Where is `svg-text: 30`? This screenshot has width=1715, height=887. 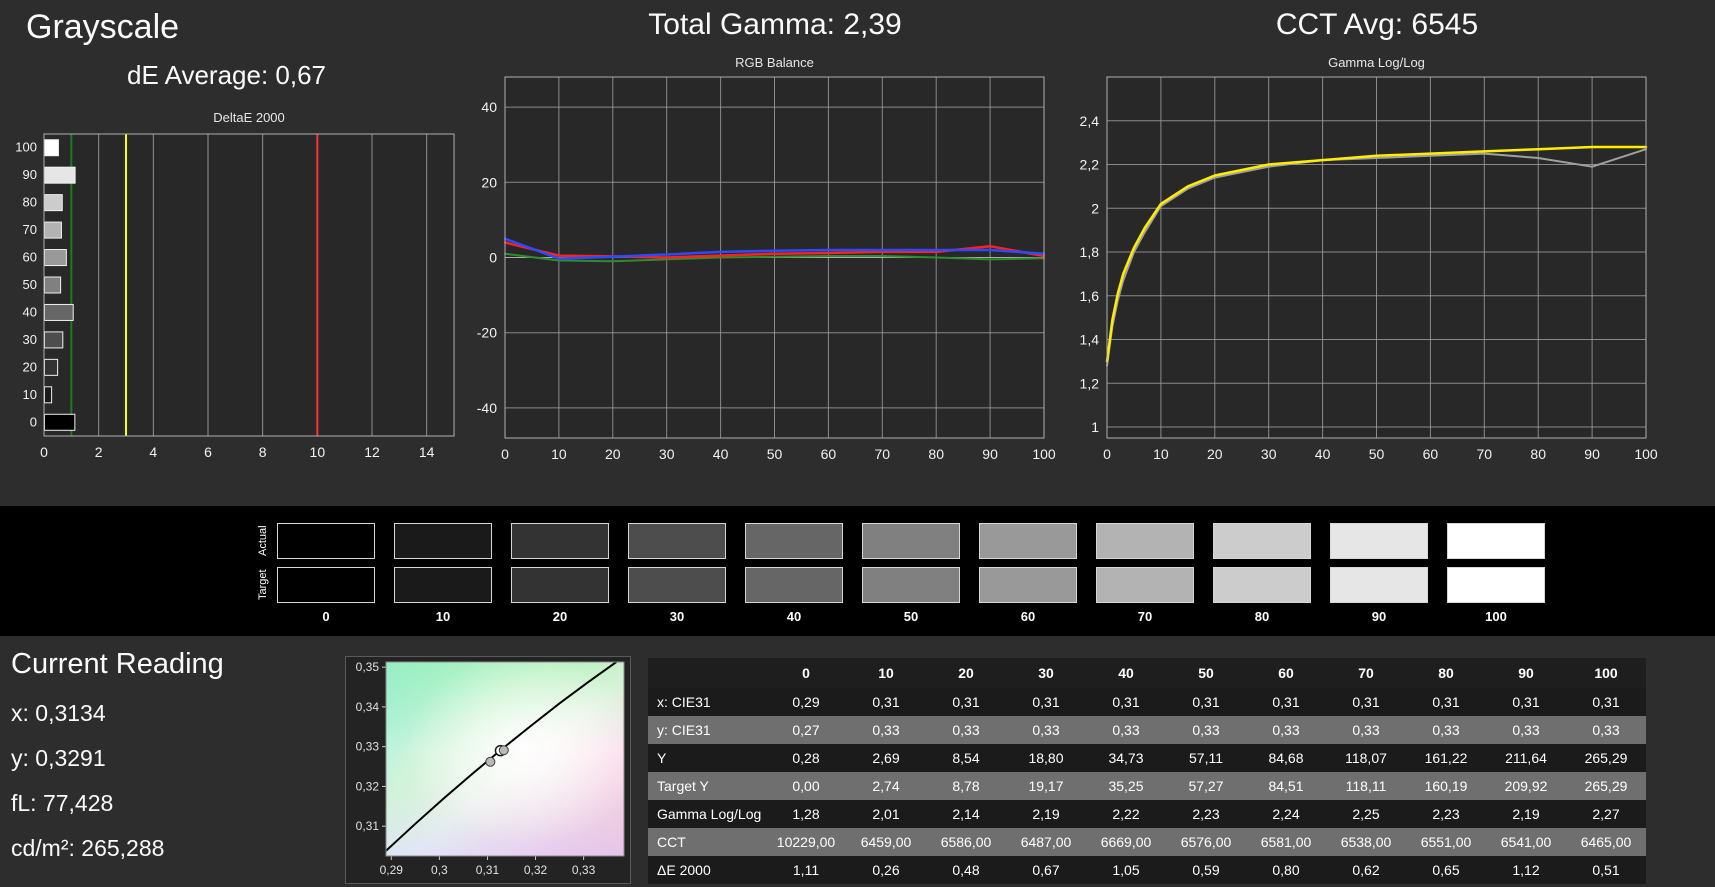
svg-text: 30 is located at coordinates (667, 454).